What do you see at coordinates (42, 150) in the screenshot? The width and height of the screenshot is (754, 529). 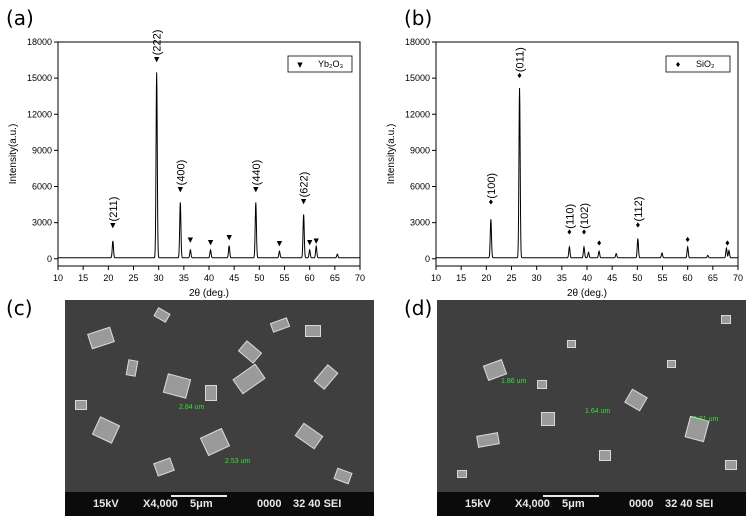 I see `y-tick-label: 9000` at bounding box center [42, 150].